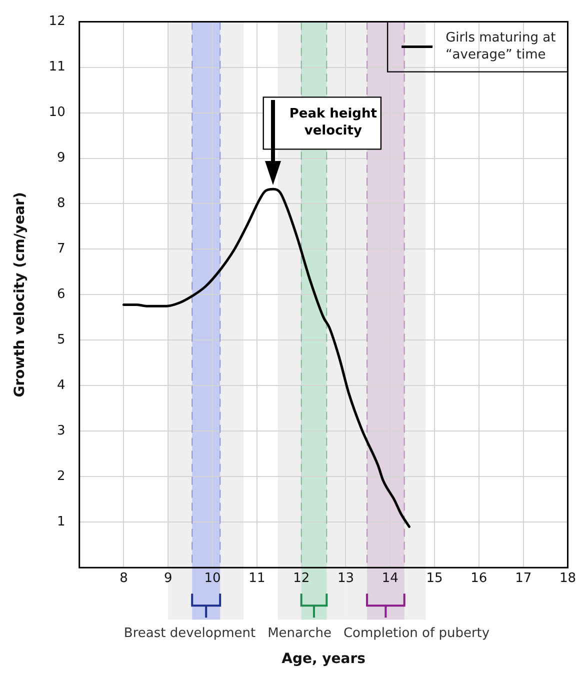 This screenshot has height=692, width=579. Describe the element at coordinates (57, 22) in the screenshot. I see `y-tick-label: 12` at that location.